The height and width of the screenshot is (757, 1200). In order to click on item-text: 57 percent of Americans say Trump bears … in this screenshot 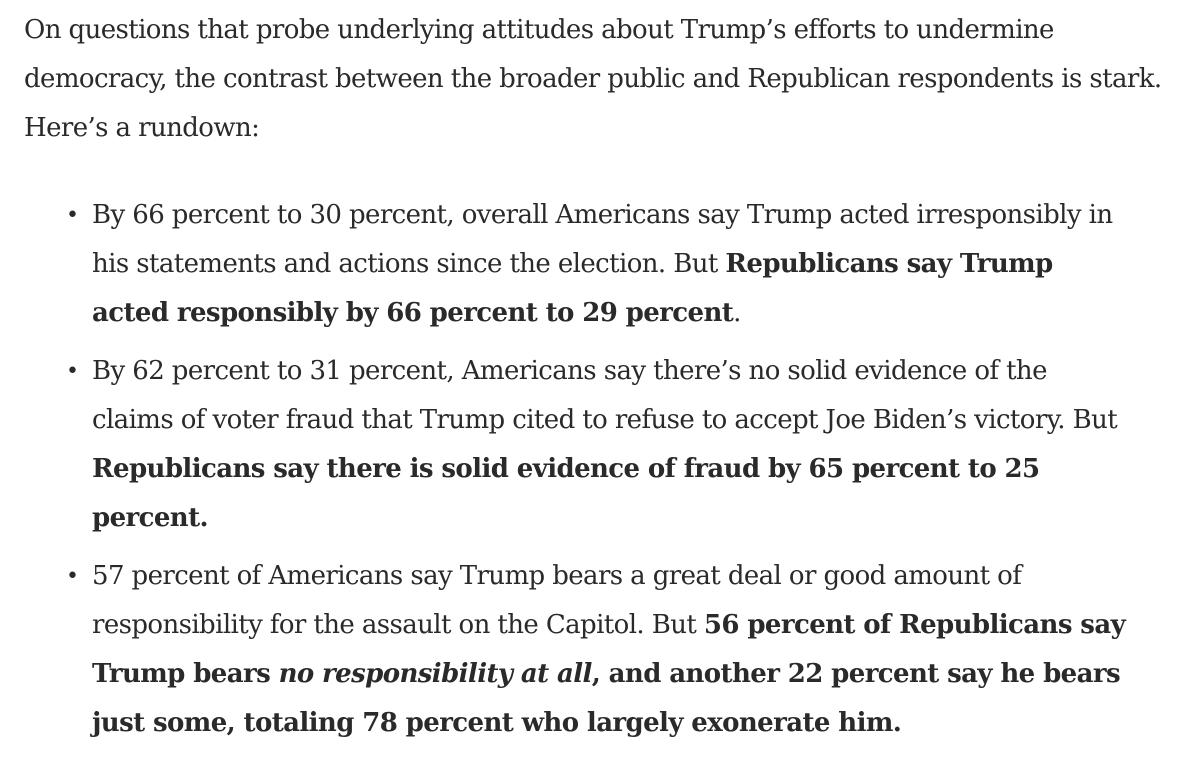, I will do `click(557, 600)`.